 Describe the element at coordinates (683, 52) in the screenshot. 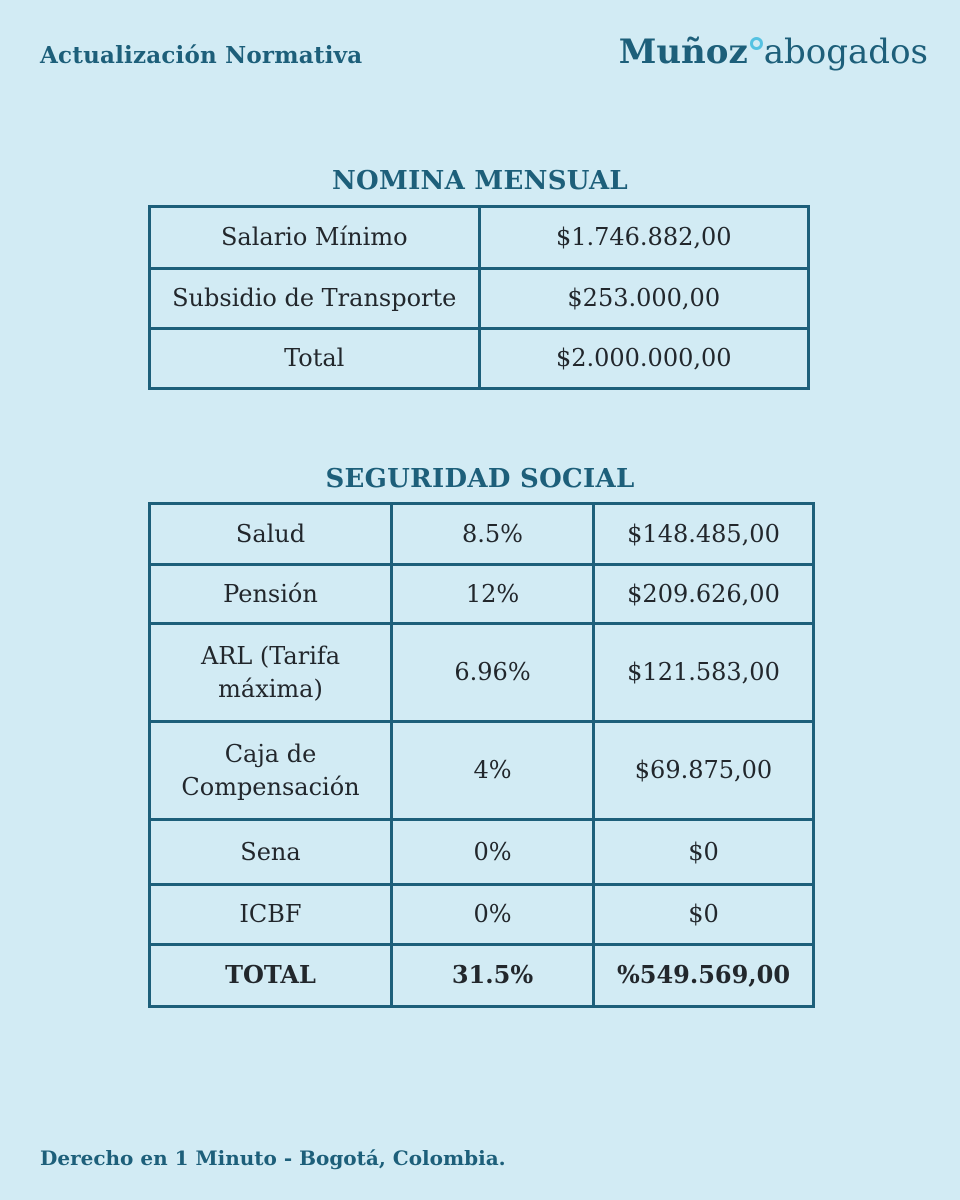

I see `logo-name-primary: Muñoz` at that location.